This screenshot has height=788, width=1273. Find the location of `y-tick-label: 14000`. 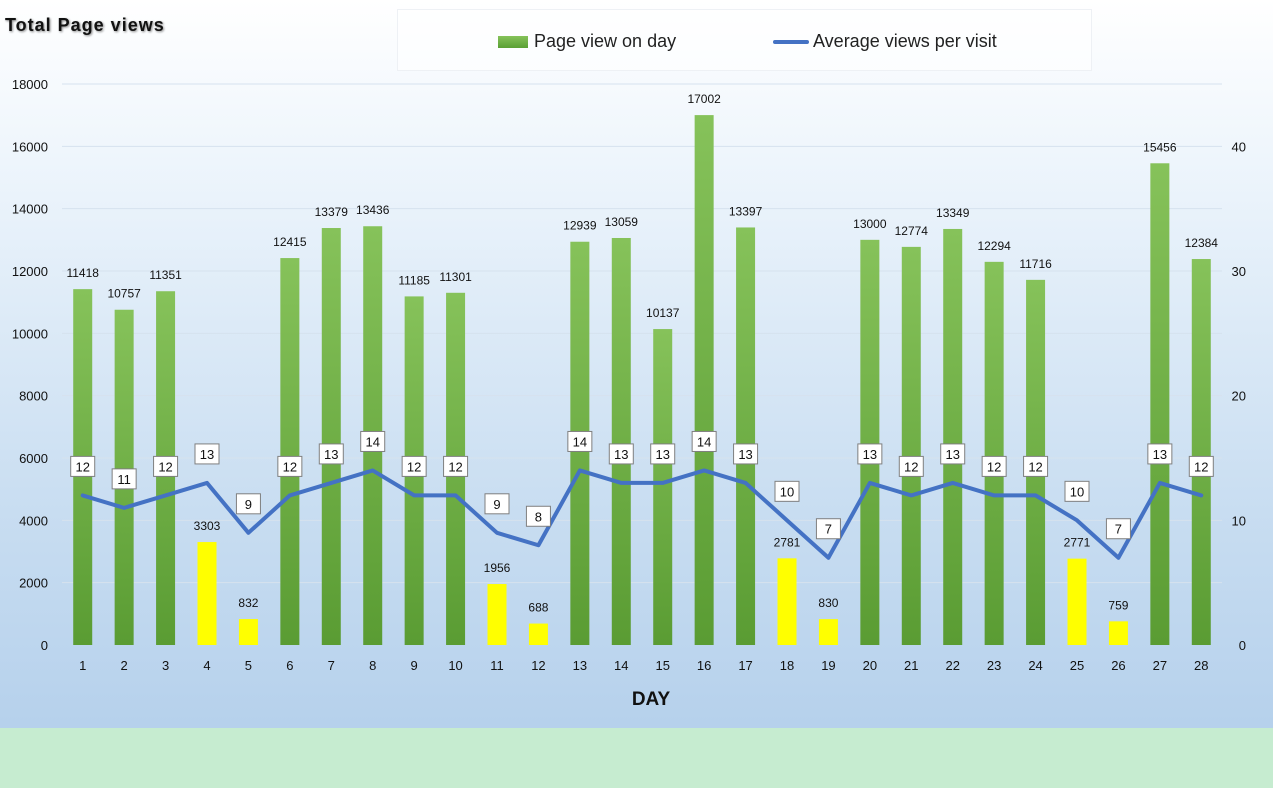

y-tick-label: 14000 is located at coordinates (30, 209).